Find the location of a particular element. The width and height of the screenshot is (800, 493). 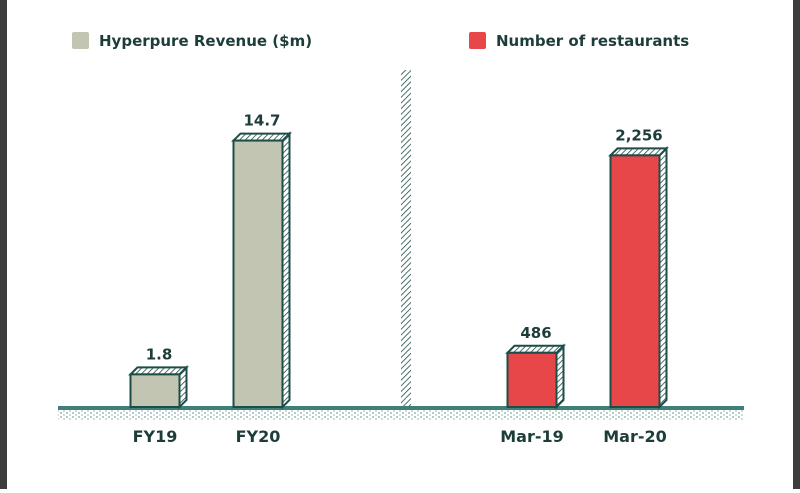

ground-baseline is located at coordinates (401, 413).